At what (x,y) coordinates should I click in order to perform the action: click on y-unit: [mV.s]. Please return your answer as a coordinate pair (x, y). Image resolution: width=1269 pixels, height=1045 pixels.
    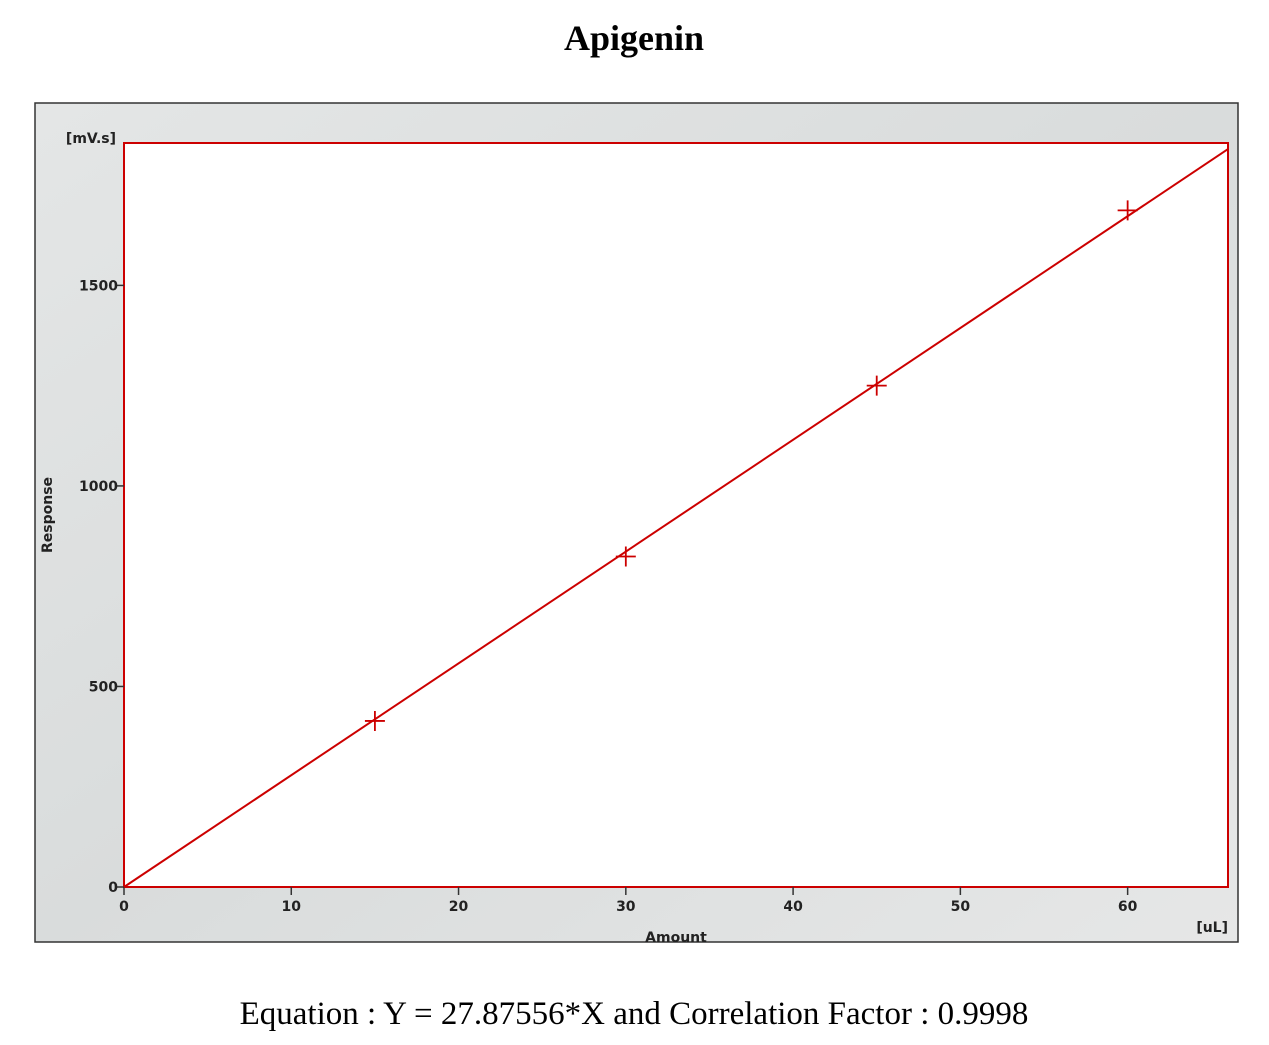
    Looking at the image, I should click on (91, 139).